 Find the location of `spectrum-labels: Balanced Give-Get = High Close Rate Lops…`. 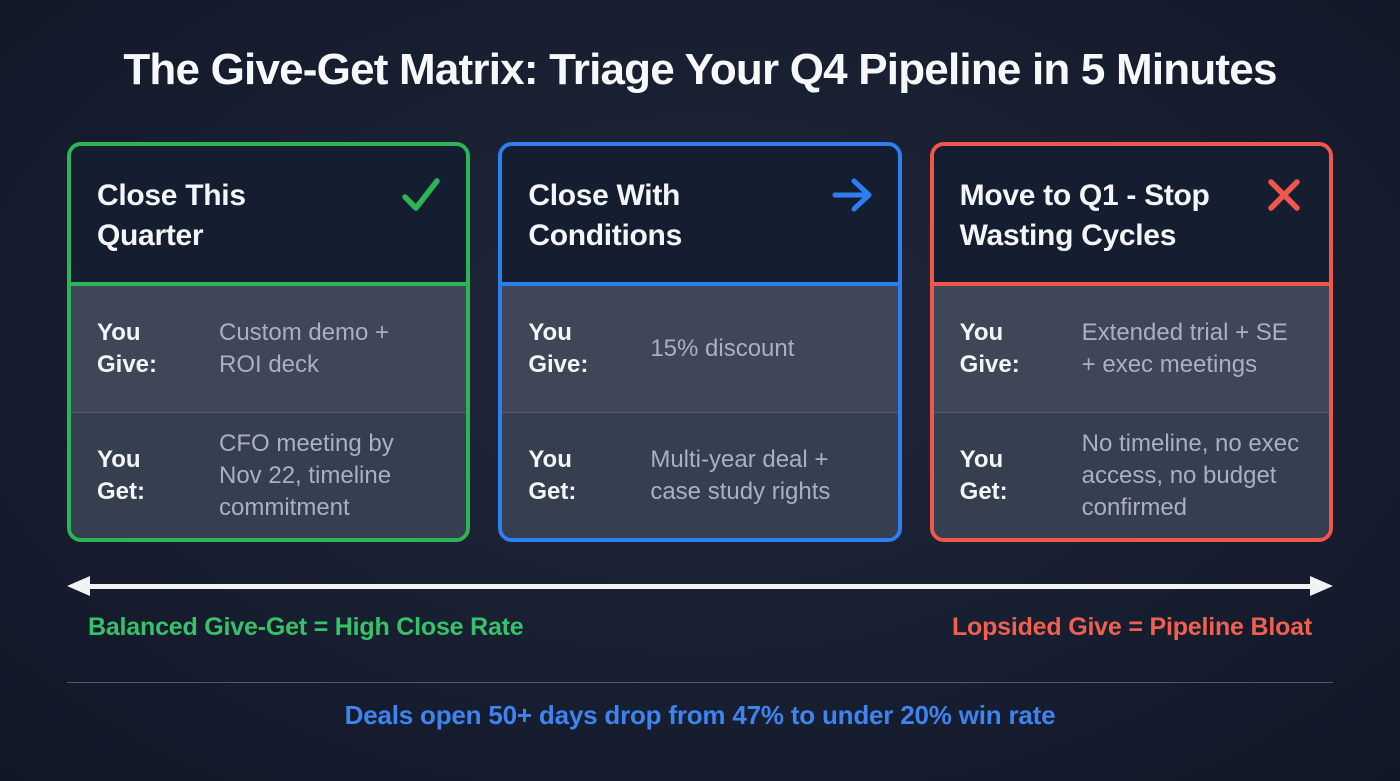

spectrum-labels: Balanced Give-Get = High Close Rate Lops… is located at coordinates (700, 627).